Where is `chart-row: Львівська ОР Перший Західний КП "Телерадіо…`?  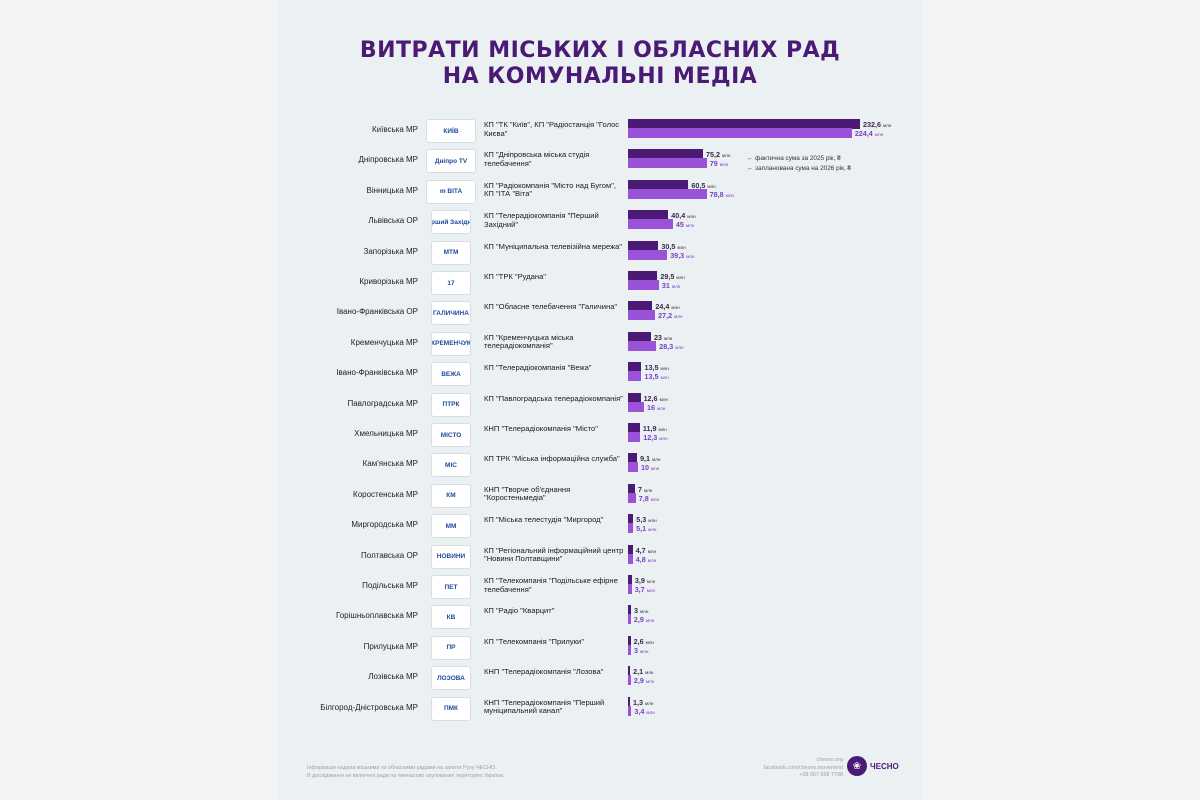
chart-row: Львівська ОР Перший Західний КП "Телерадіо… is located at coordinates (600, 223).